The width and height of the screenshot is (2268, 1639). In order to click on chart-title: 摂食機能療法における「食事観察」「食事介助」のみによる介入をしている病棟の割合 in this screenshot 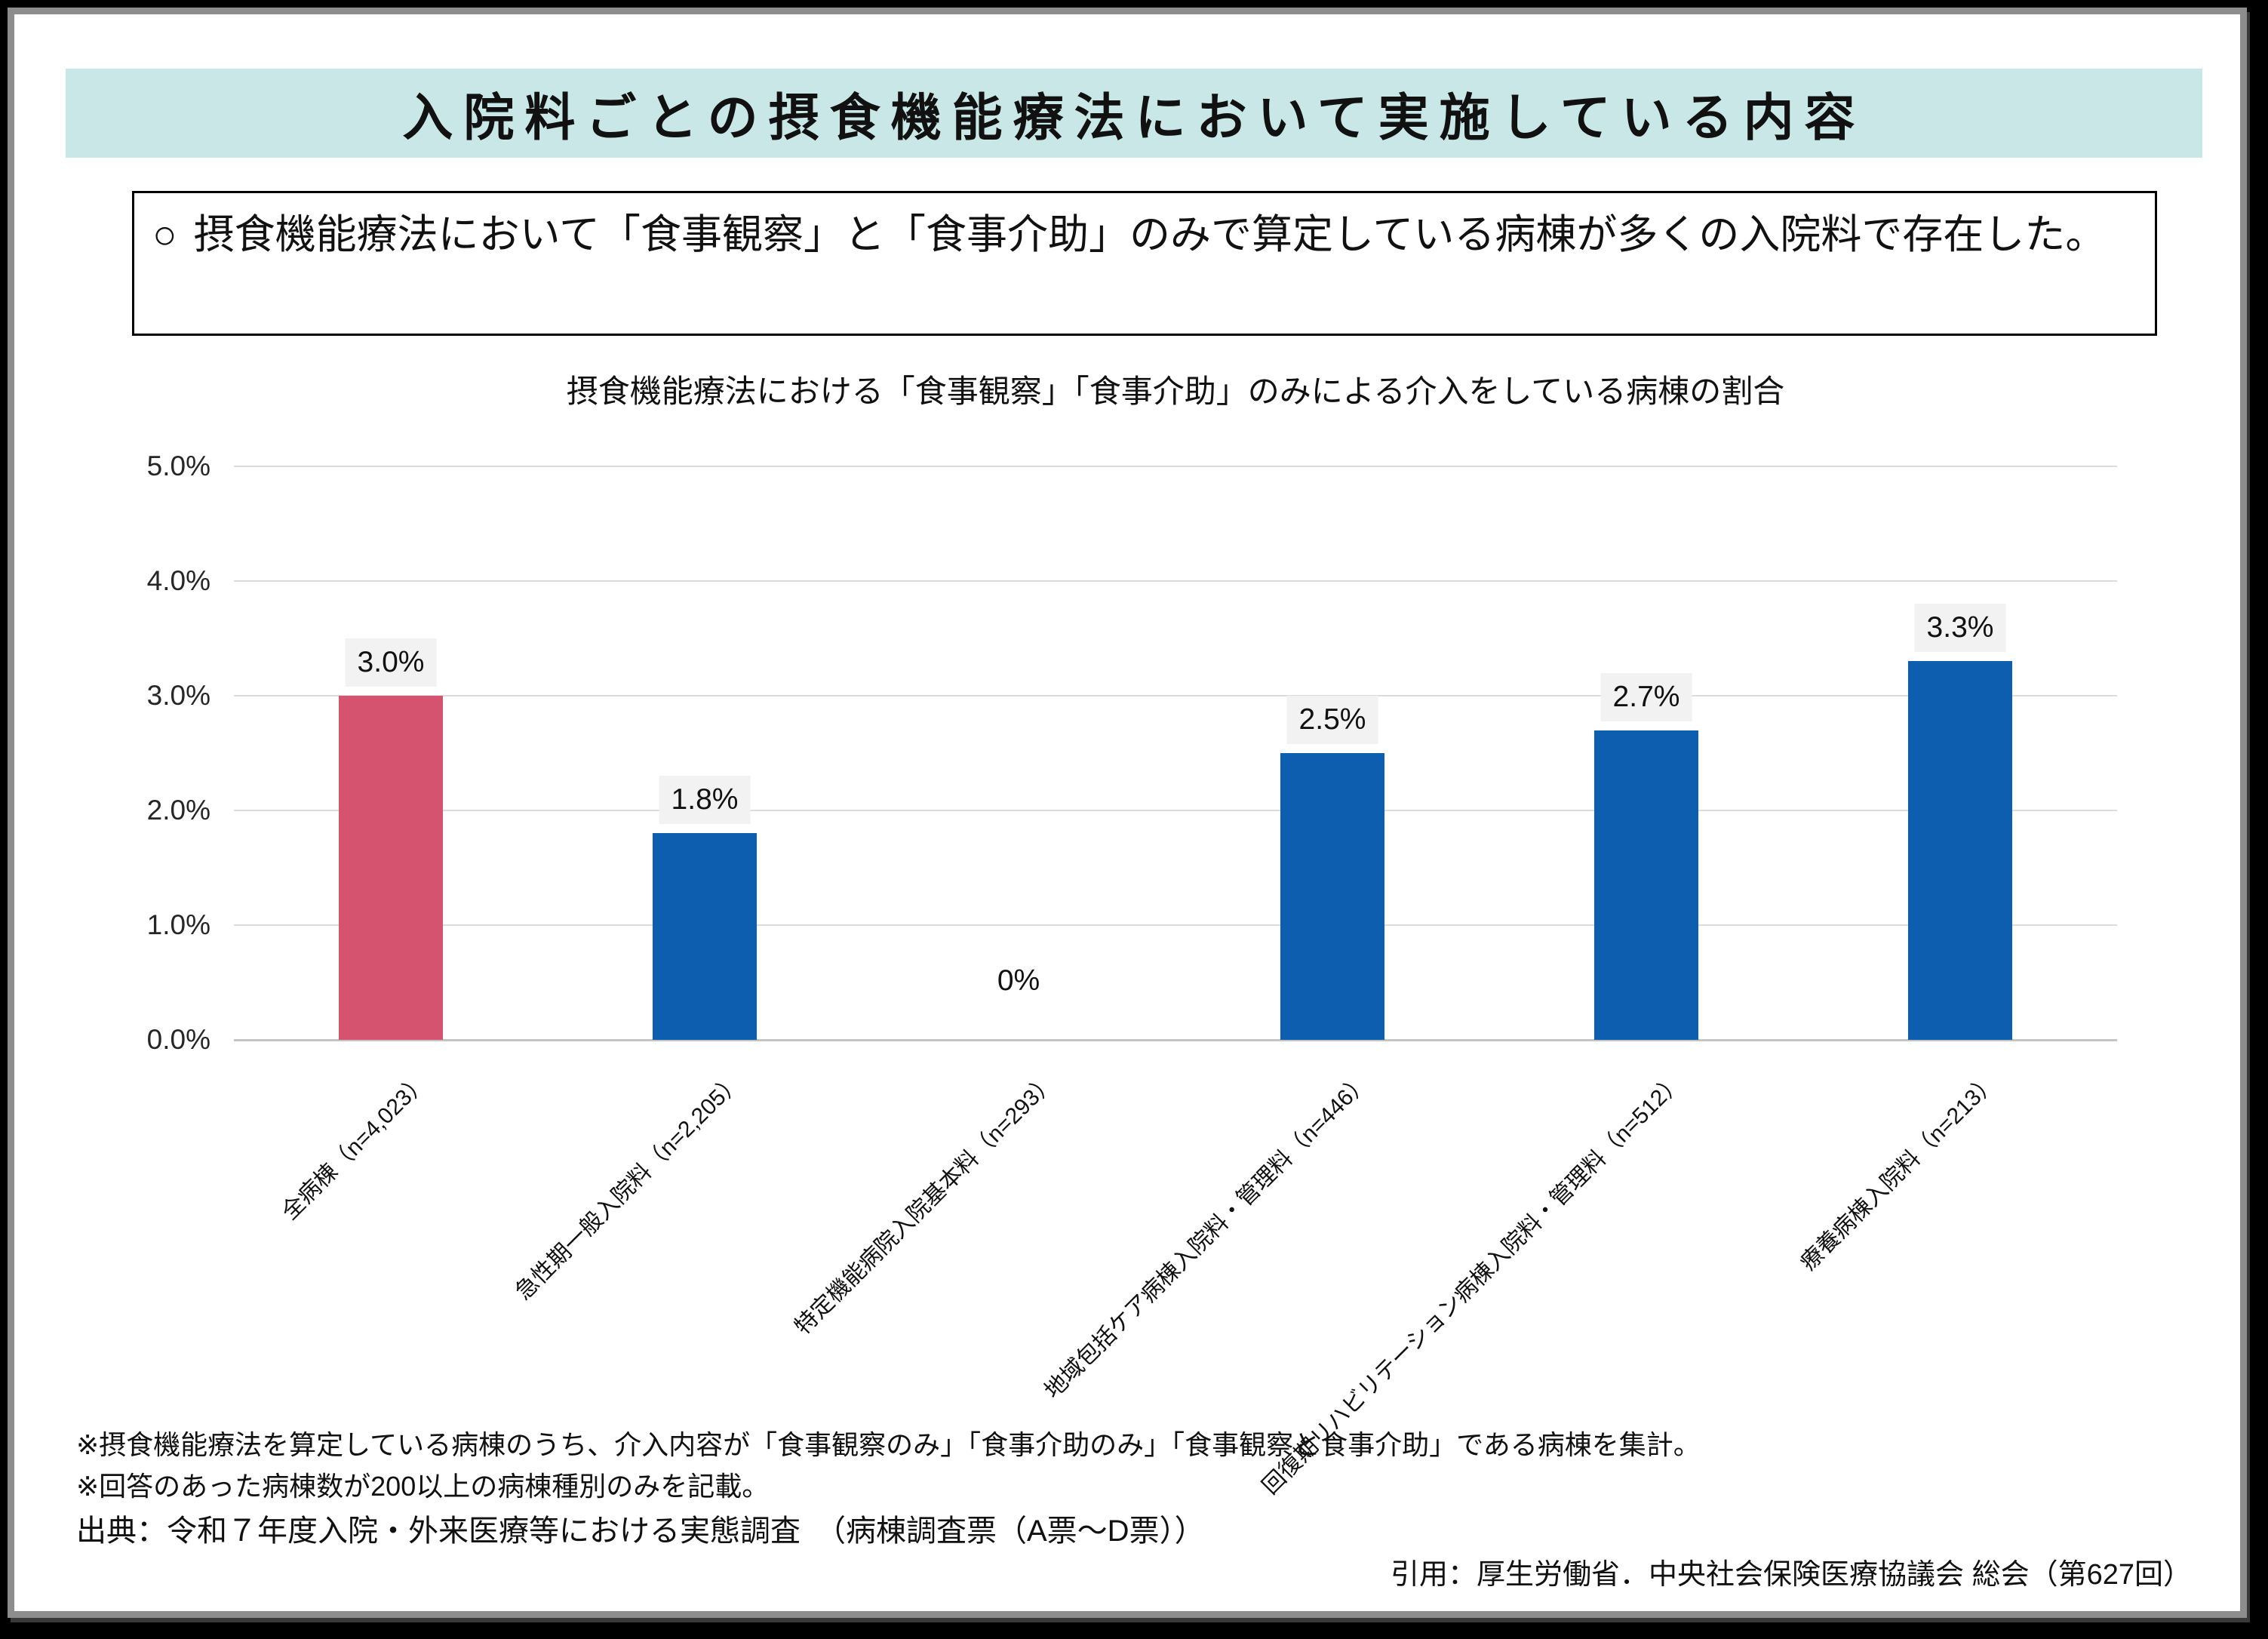, I will do `click(1175, 392)`.